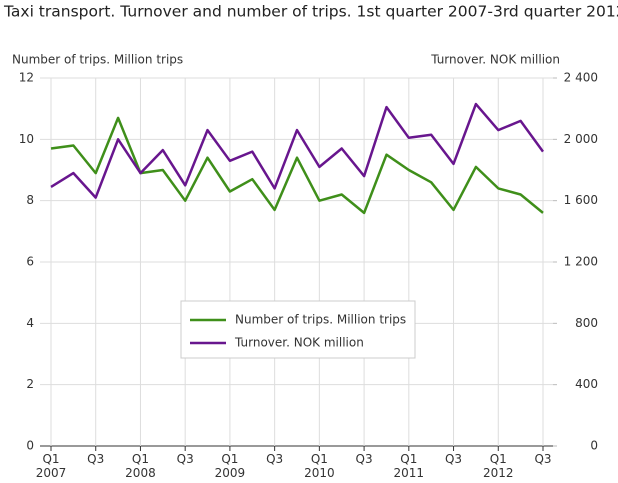  Describe the element at coordinates (30, 323) in the screenshot. I see `y-tick-label: 4` at that location.